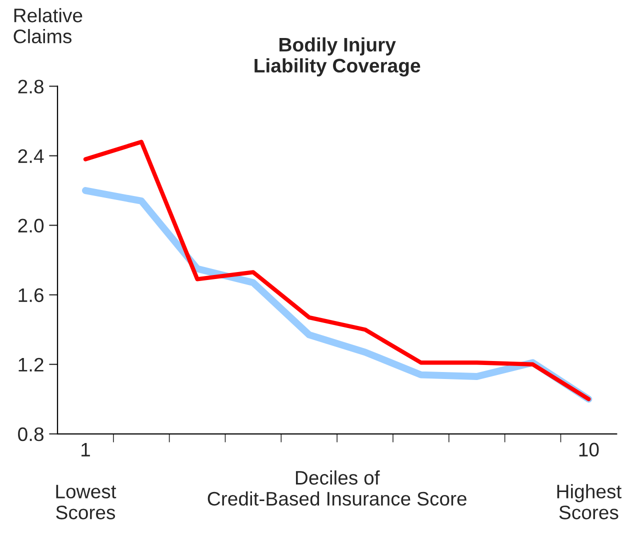 Image resolution: width=639 pixels, height=539 pixels. Describe the element at coordinates (48, 26) in the screenshot. I see `y-axis-title: Relative Claims` at that location.